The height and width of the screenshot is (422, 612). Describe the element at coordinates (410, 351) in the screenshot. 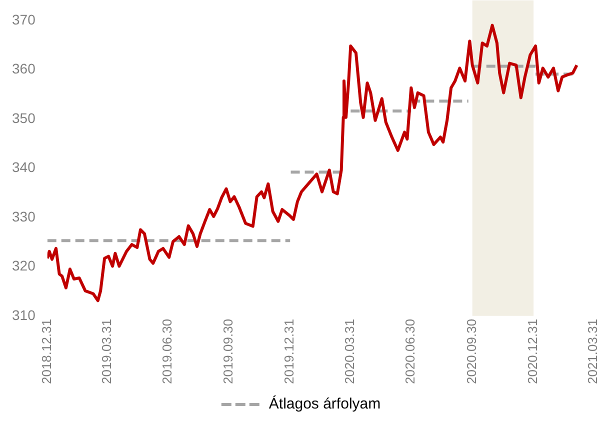

I see `x-tick-label: 2020.06.30` at that location.